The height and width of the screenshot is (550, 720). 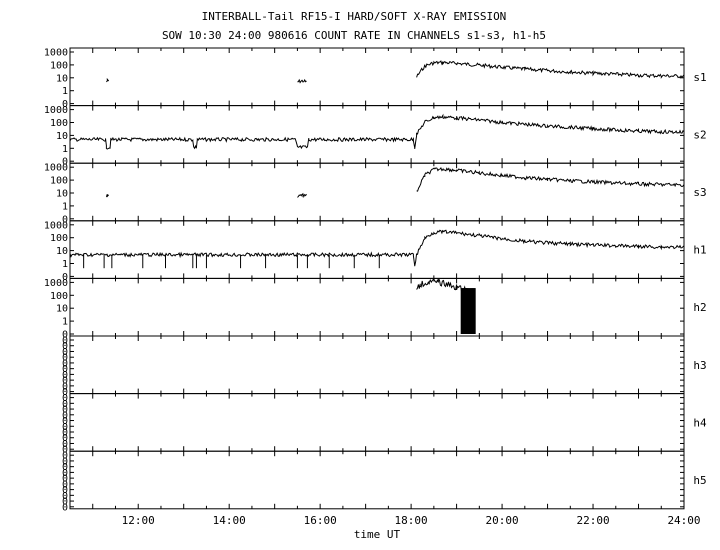 I want to click on channel-label-h3: h3, so click(x=699, y=365).